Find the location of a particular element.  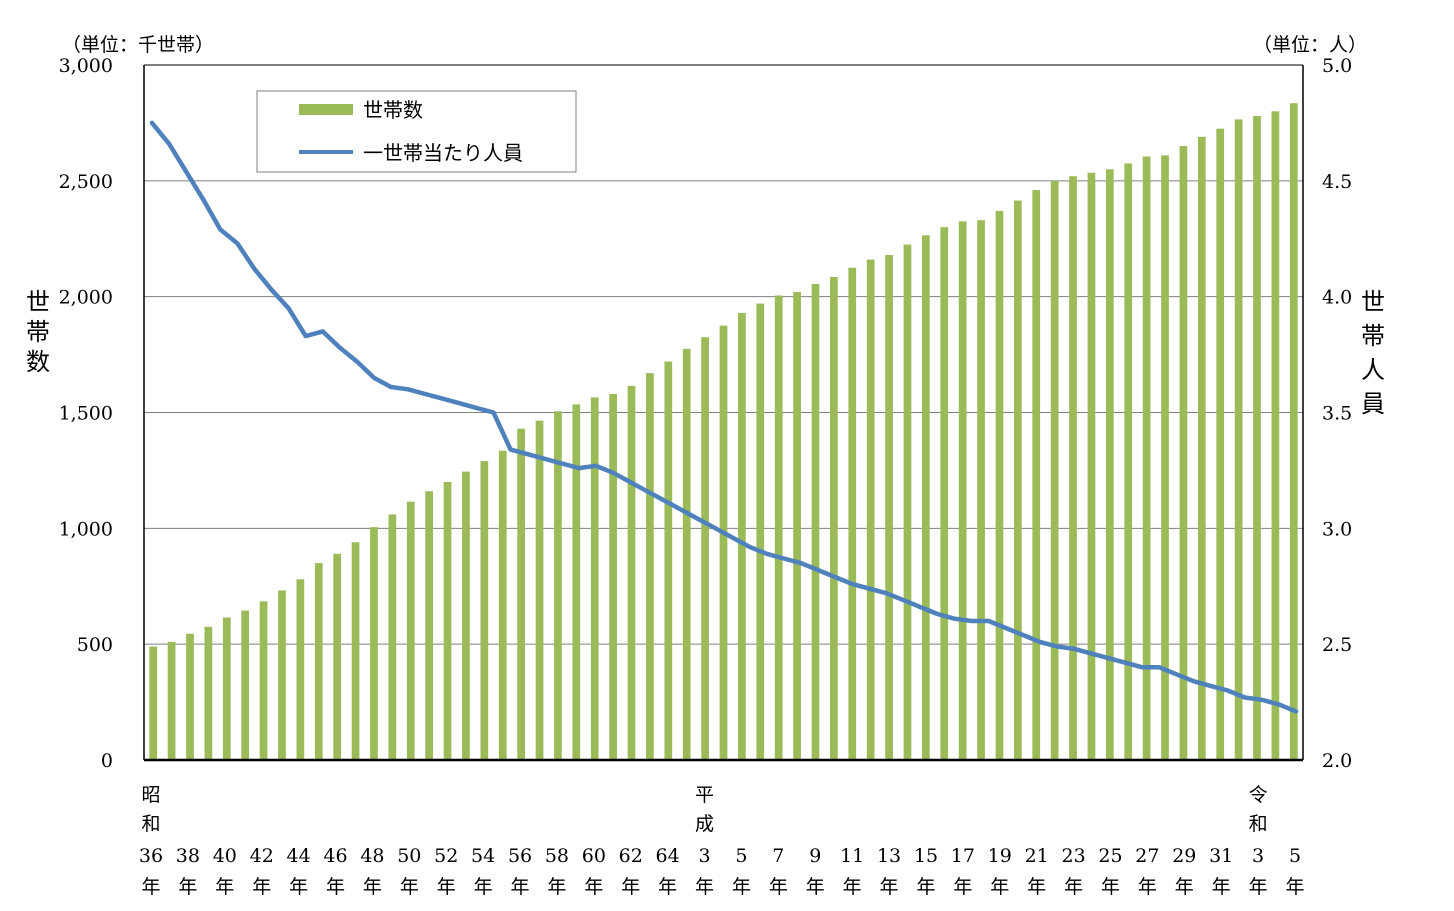

left-tick-label: 500 is located at coordinates (95, 645).